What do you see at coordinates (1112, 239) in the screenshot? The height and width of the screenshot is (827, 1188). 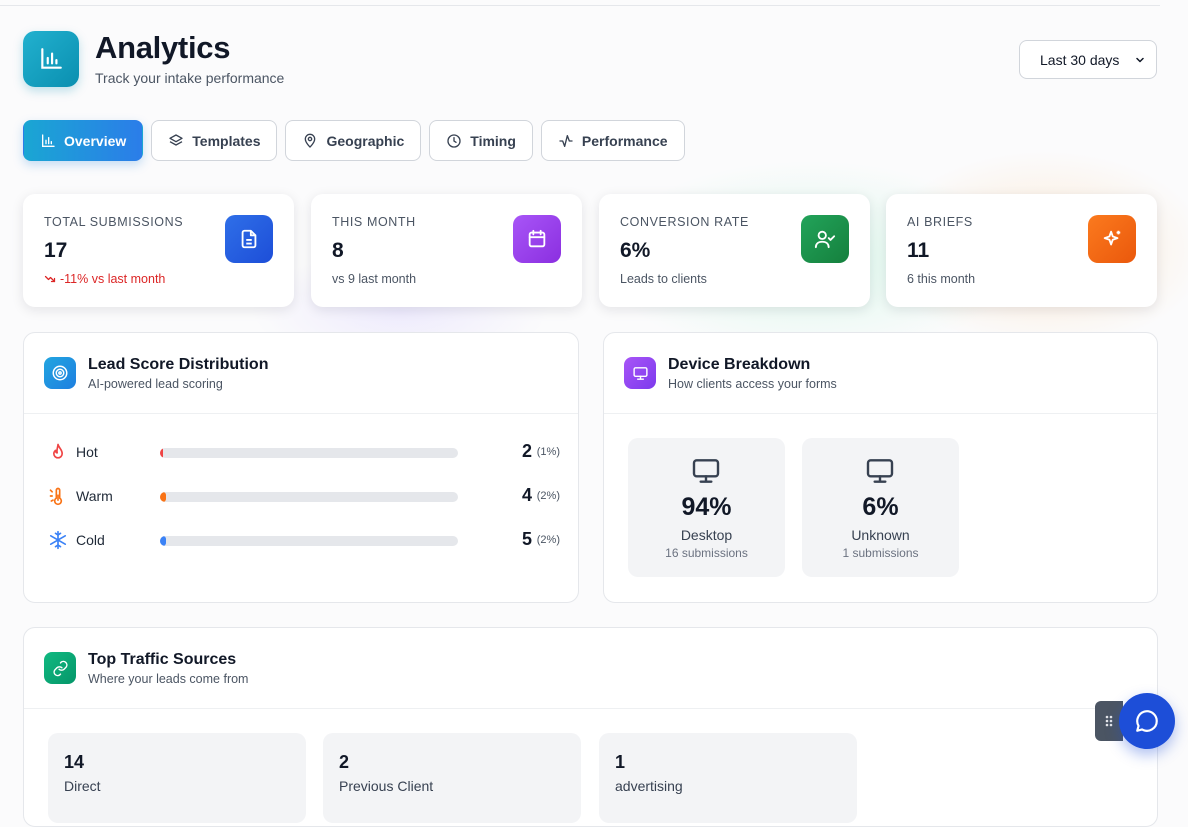 I see `sparkles-icon` at bounding box center [1112, 239].